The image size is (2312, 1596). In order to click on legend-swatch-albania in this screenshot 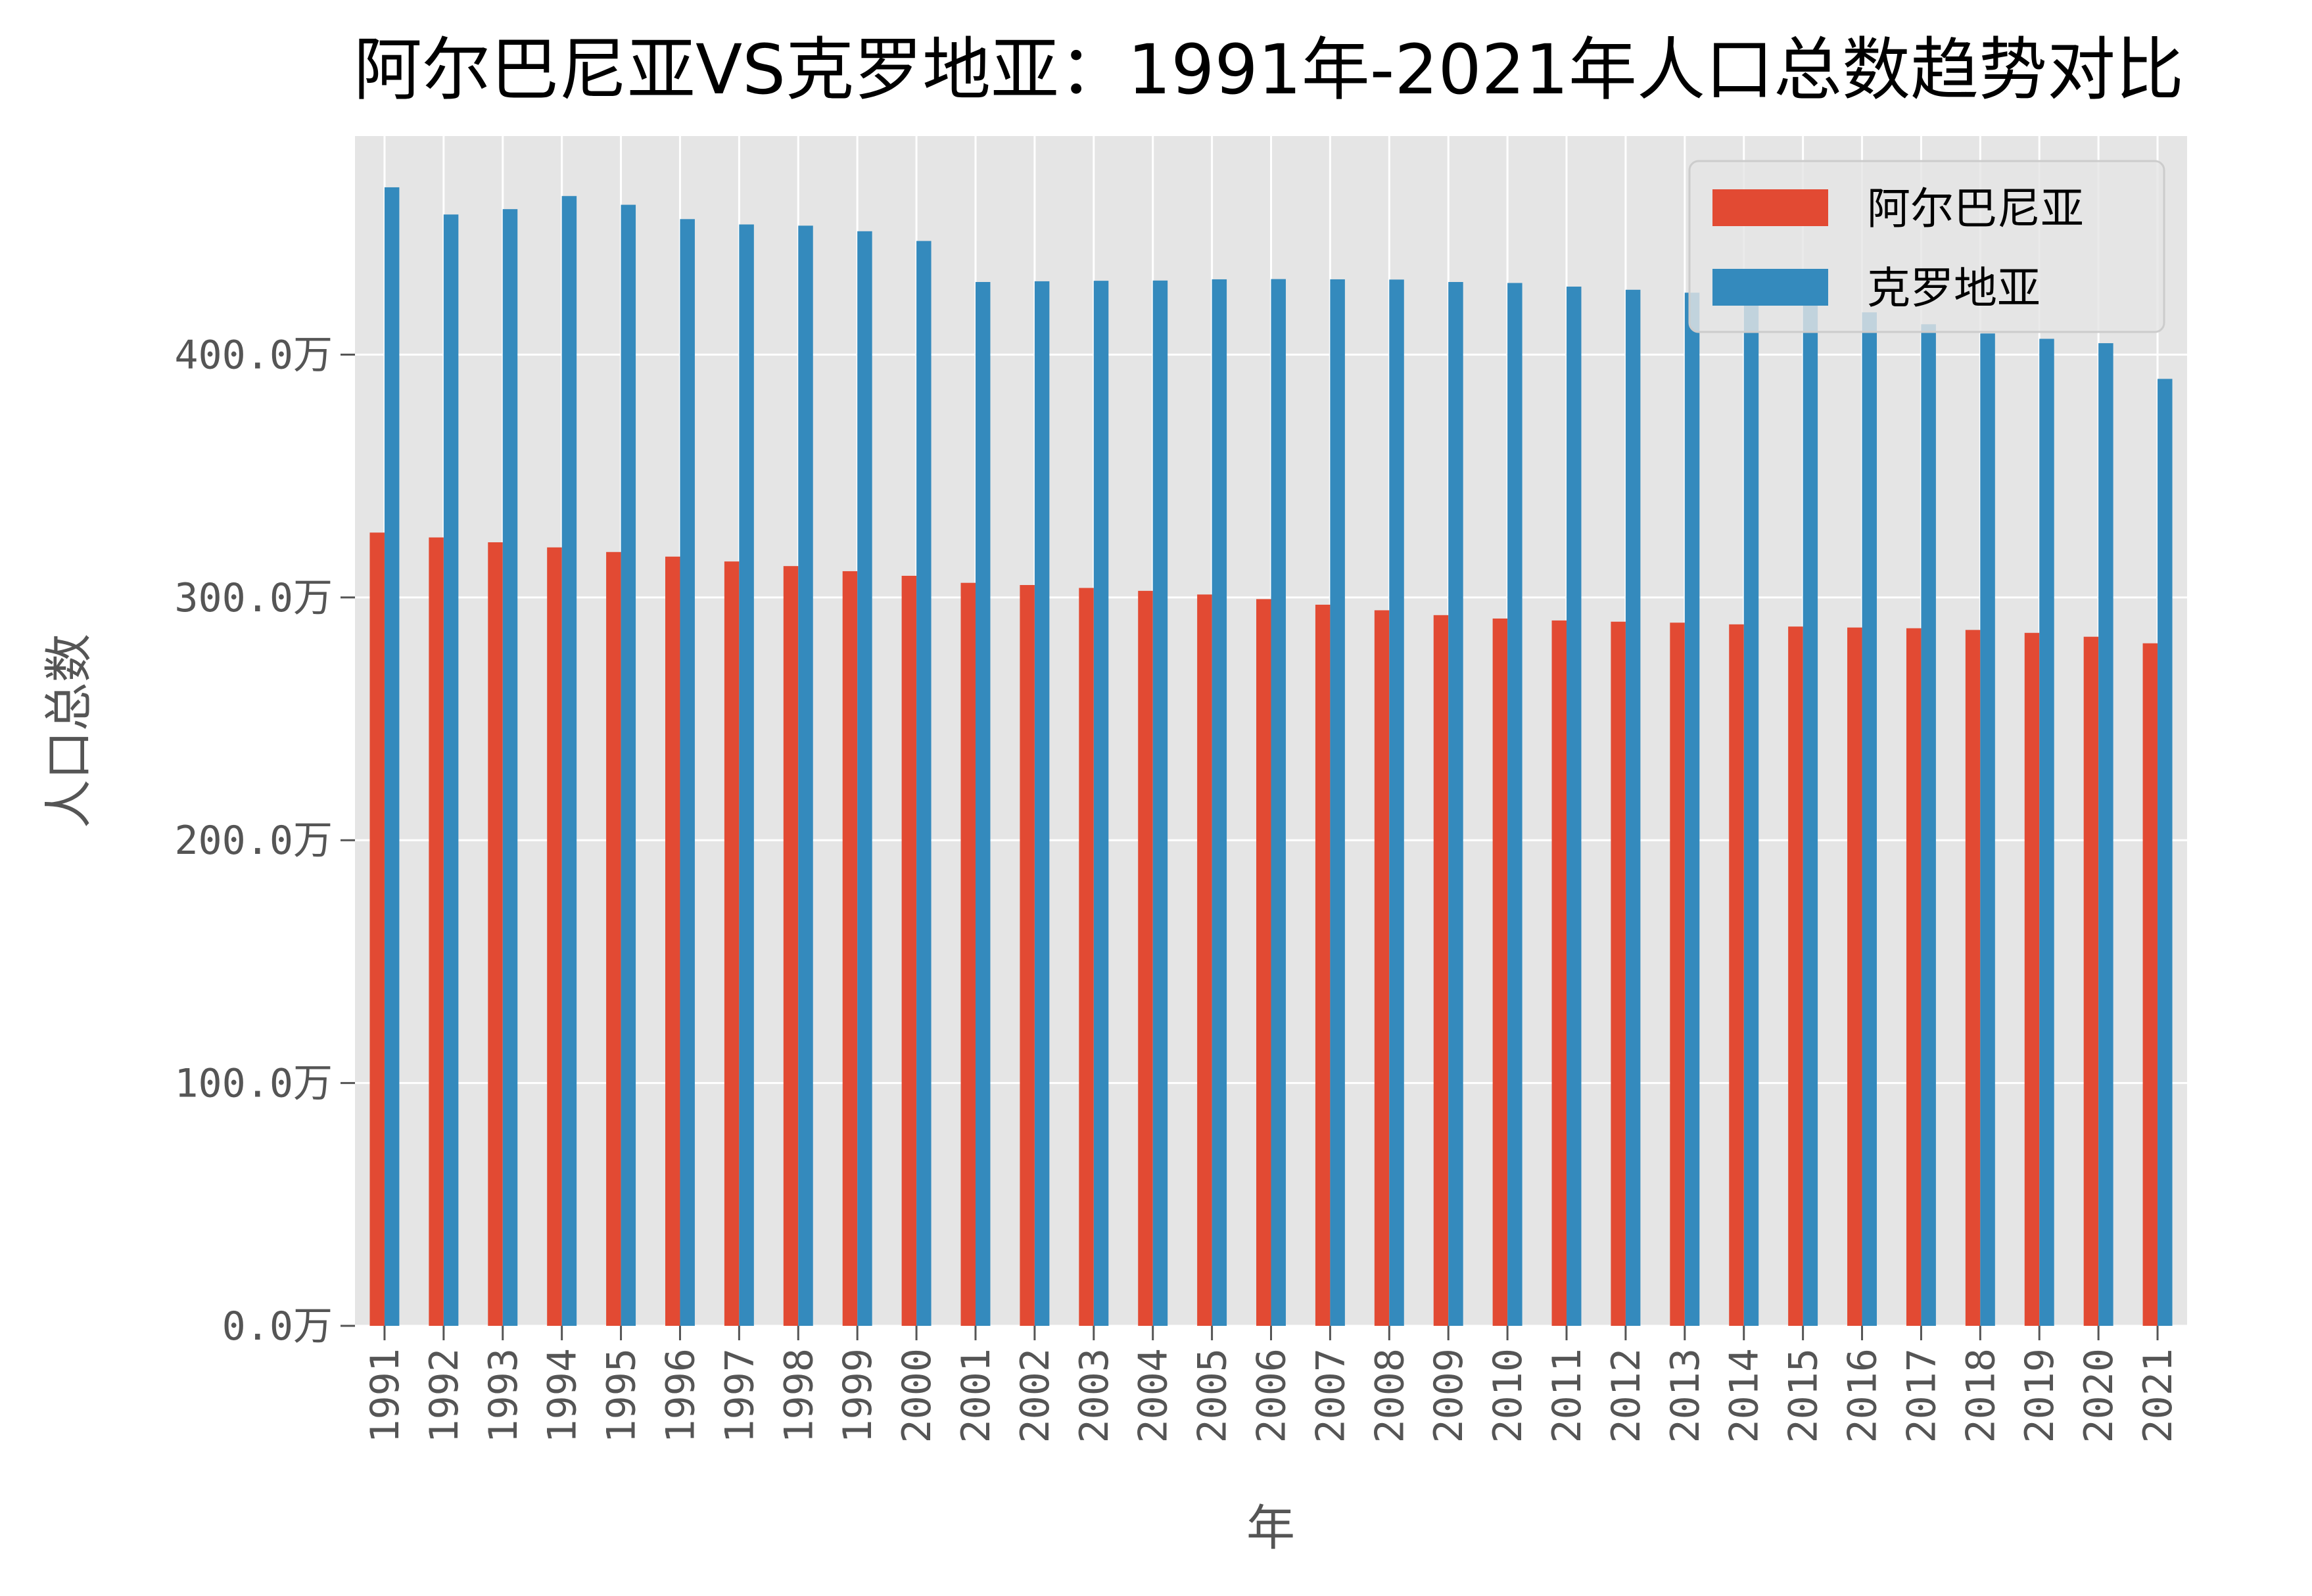, I will do `click(1770, 207)`.